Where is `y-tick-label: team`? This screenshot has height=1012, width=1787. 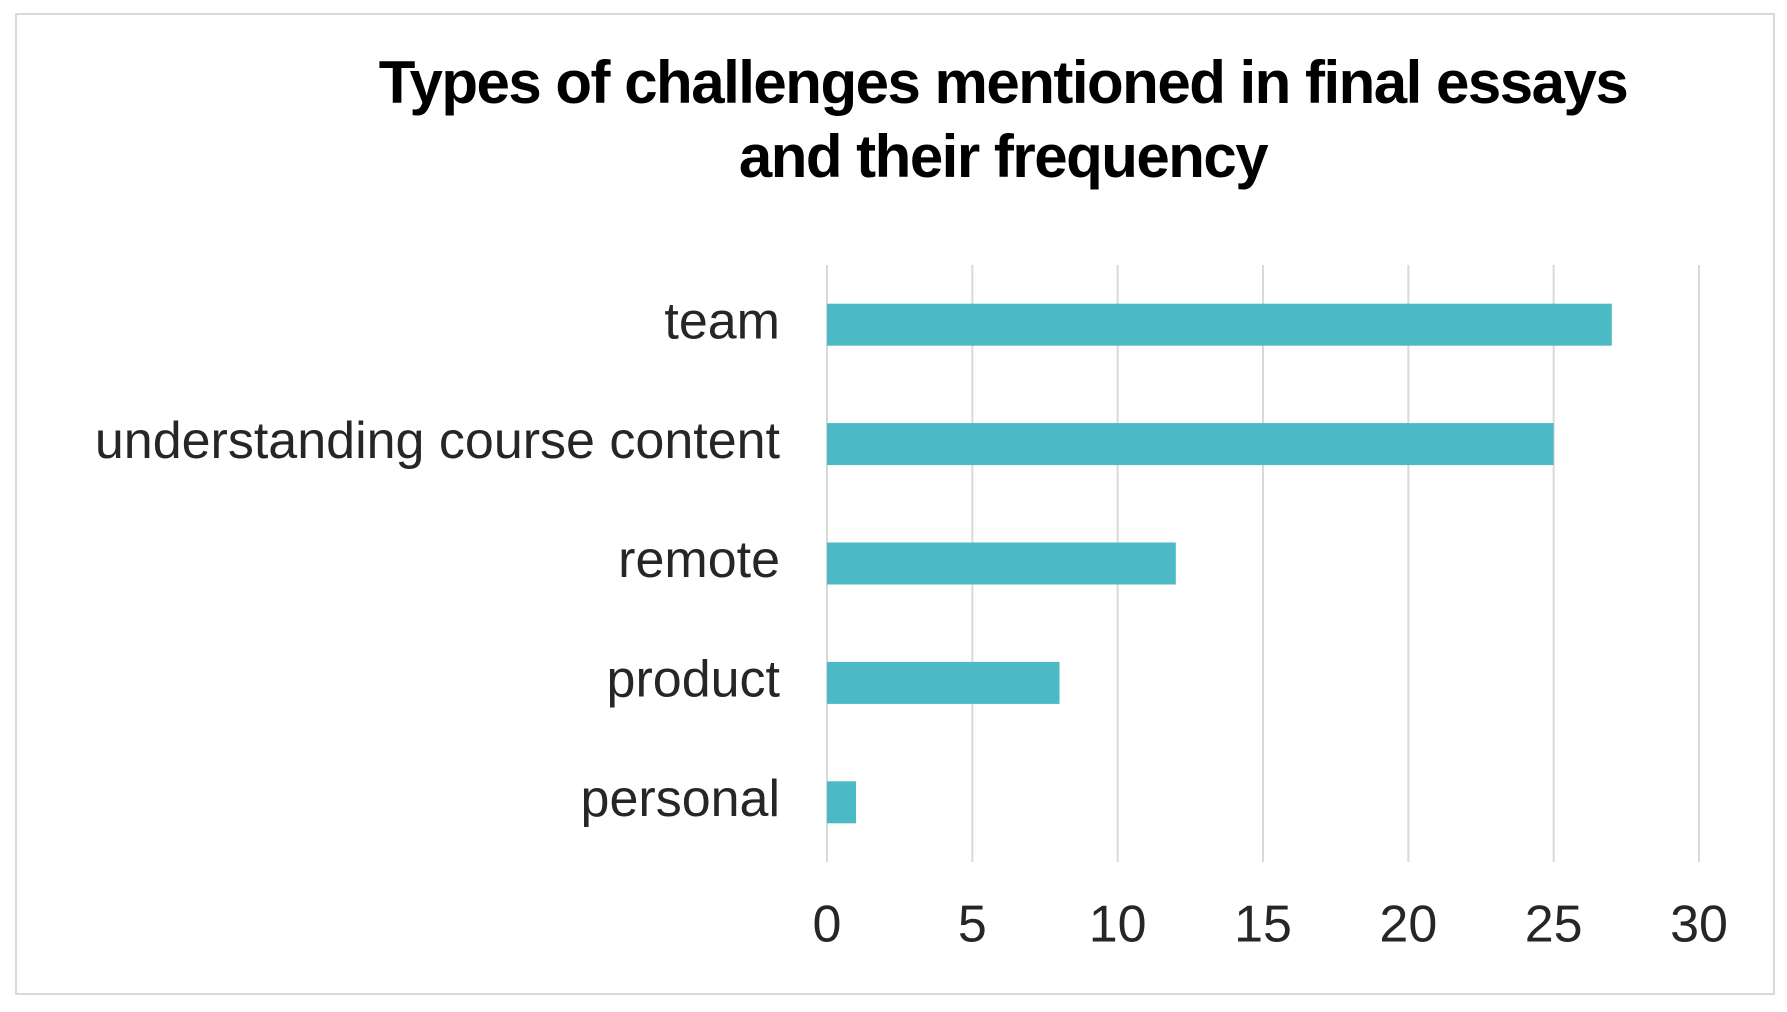 y-tick-label: team is located at coordinates (722, 321).